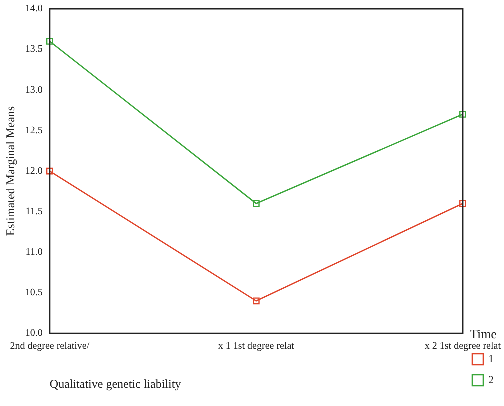 The image size is (504, 406). What do you see at coordinates (484, 334) in the screenshot?
I see `legend-title: Time` at bounding box center [484, 334].